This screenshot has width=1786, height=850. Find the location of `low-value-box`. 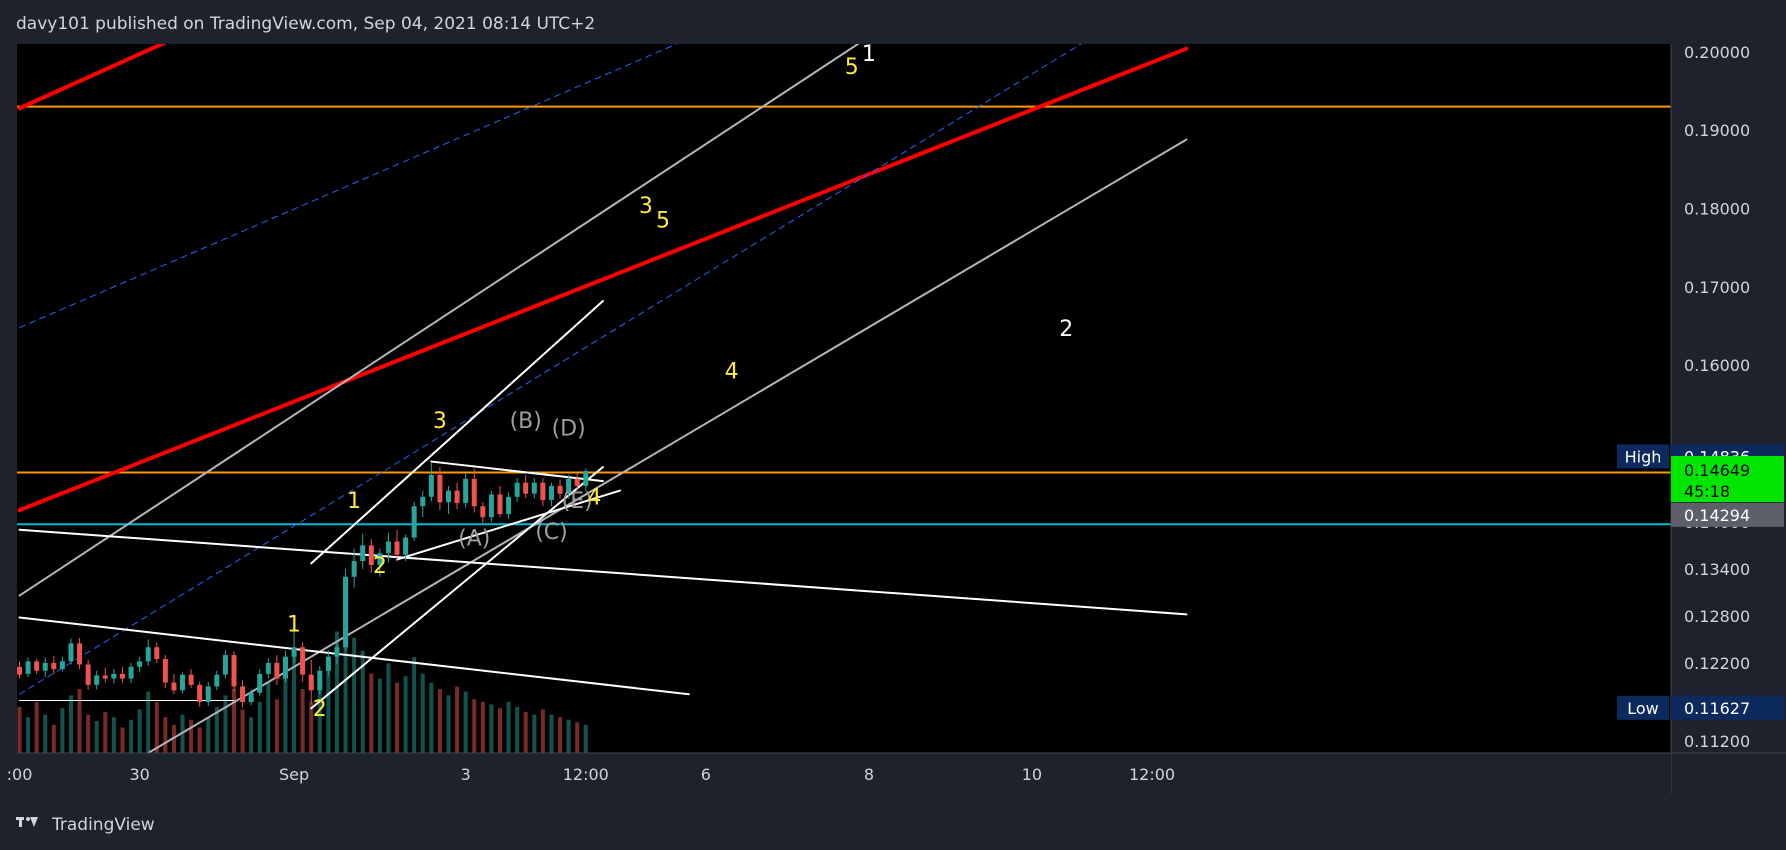

low-value-box is located at coordinates (1727, 707).